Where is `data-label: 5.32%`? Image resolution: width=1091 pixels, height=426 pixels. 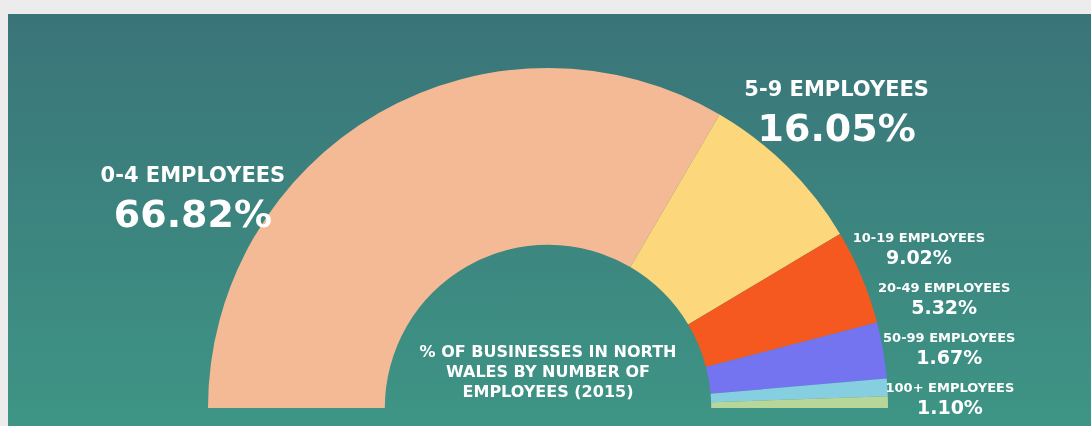 data-label: 5.32% is located at coordinates (944, 306).